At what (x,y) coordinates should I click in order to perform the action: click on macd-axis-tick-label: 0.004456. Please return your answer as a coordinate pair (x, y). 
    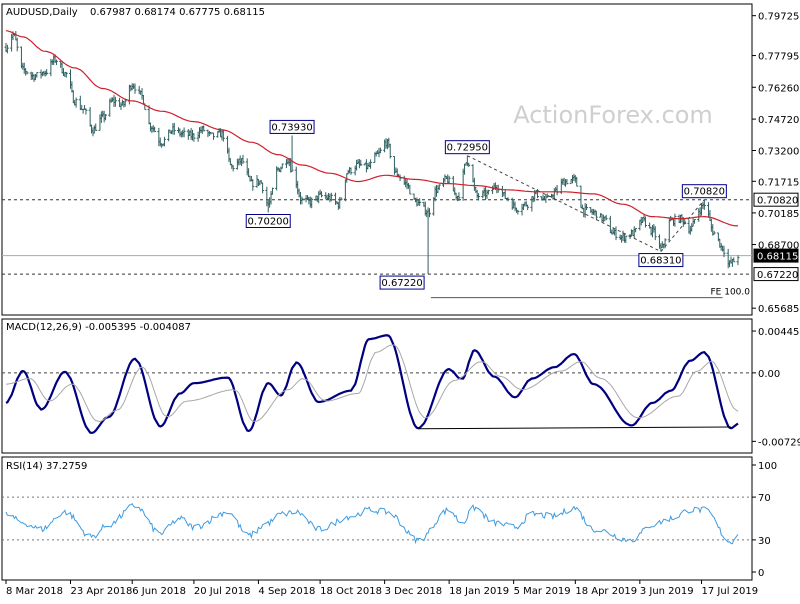
    Looking at the image, I should click on (779, 332).